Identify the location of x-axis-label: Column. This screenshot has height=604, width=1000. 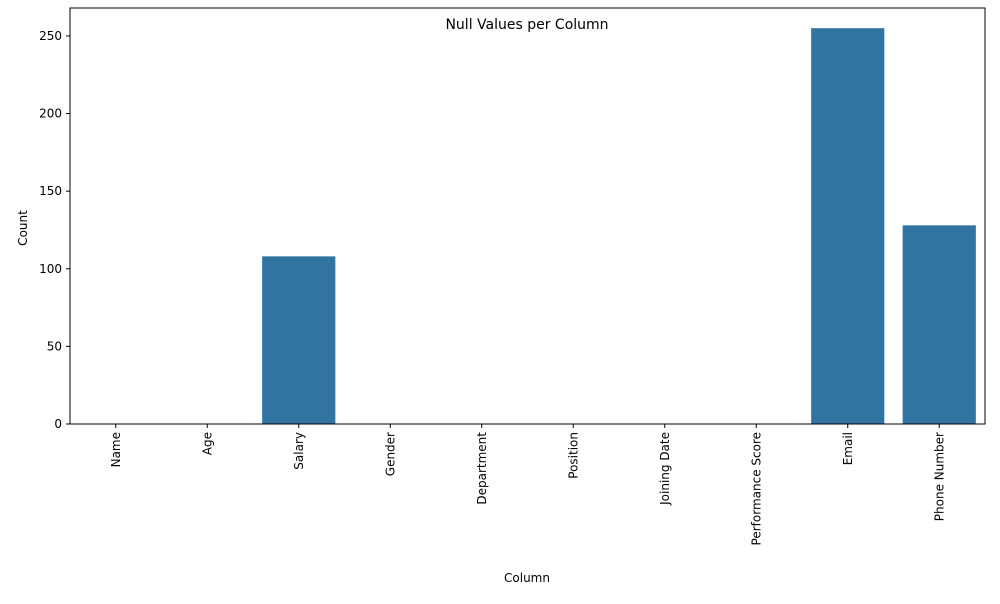
(527, 578).